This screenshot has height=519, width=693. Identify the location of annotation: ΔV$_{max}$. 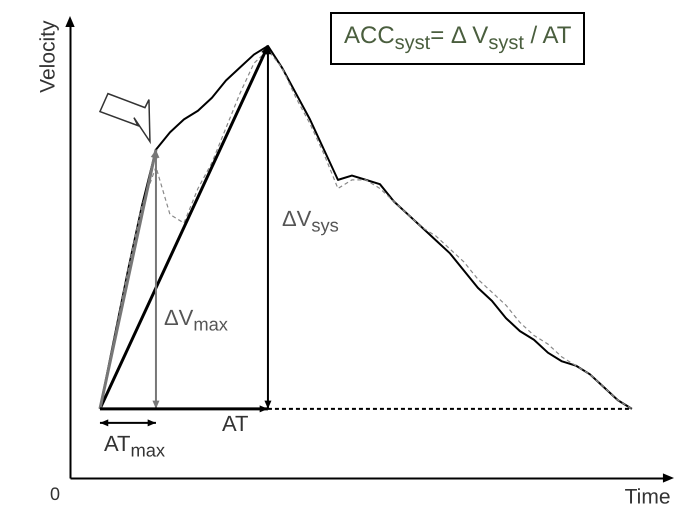
(196, 320).